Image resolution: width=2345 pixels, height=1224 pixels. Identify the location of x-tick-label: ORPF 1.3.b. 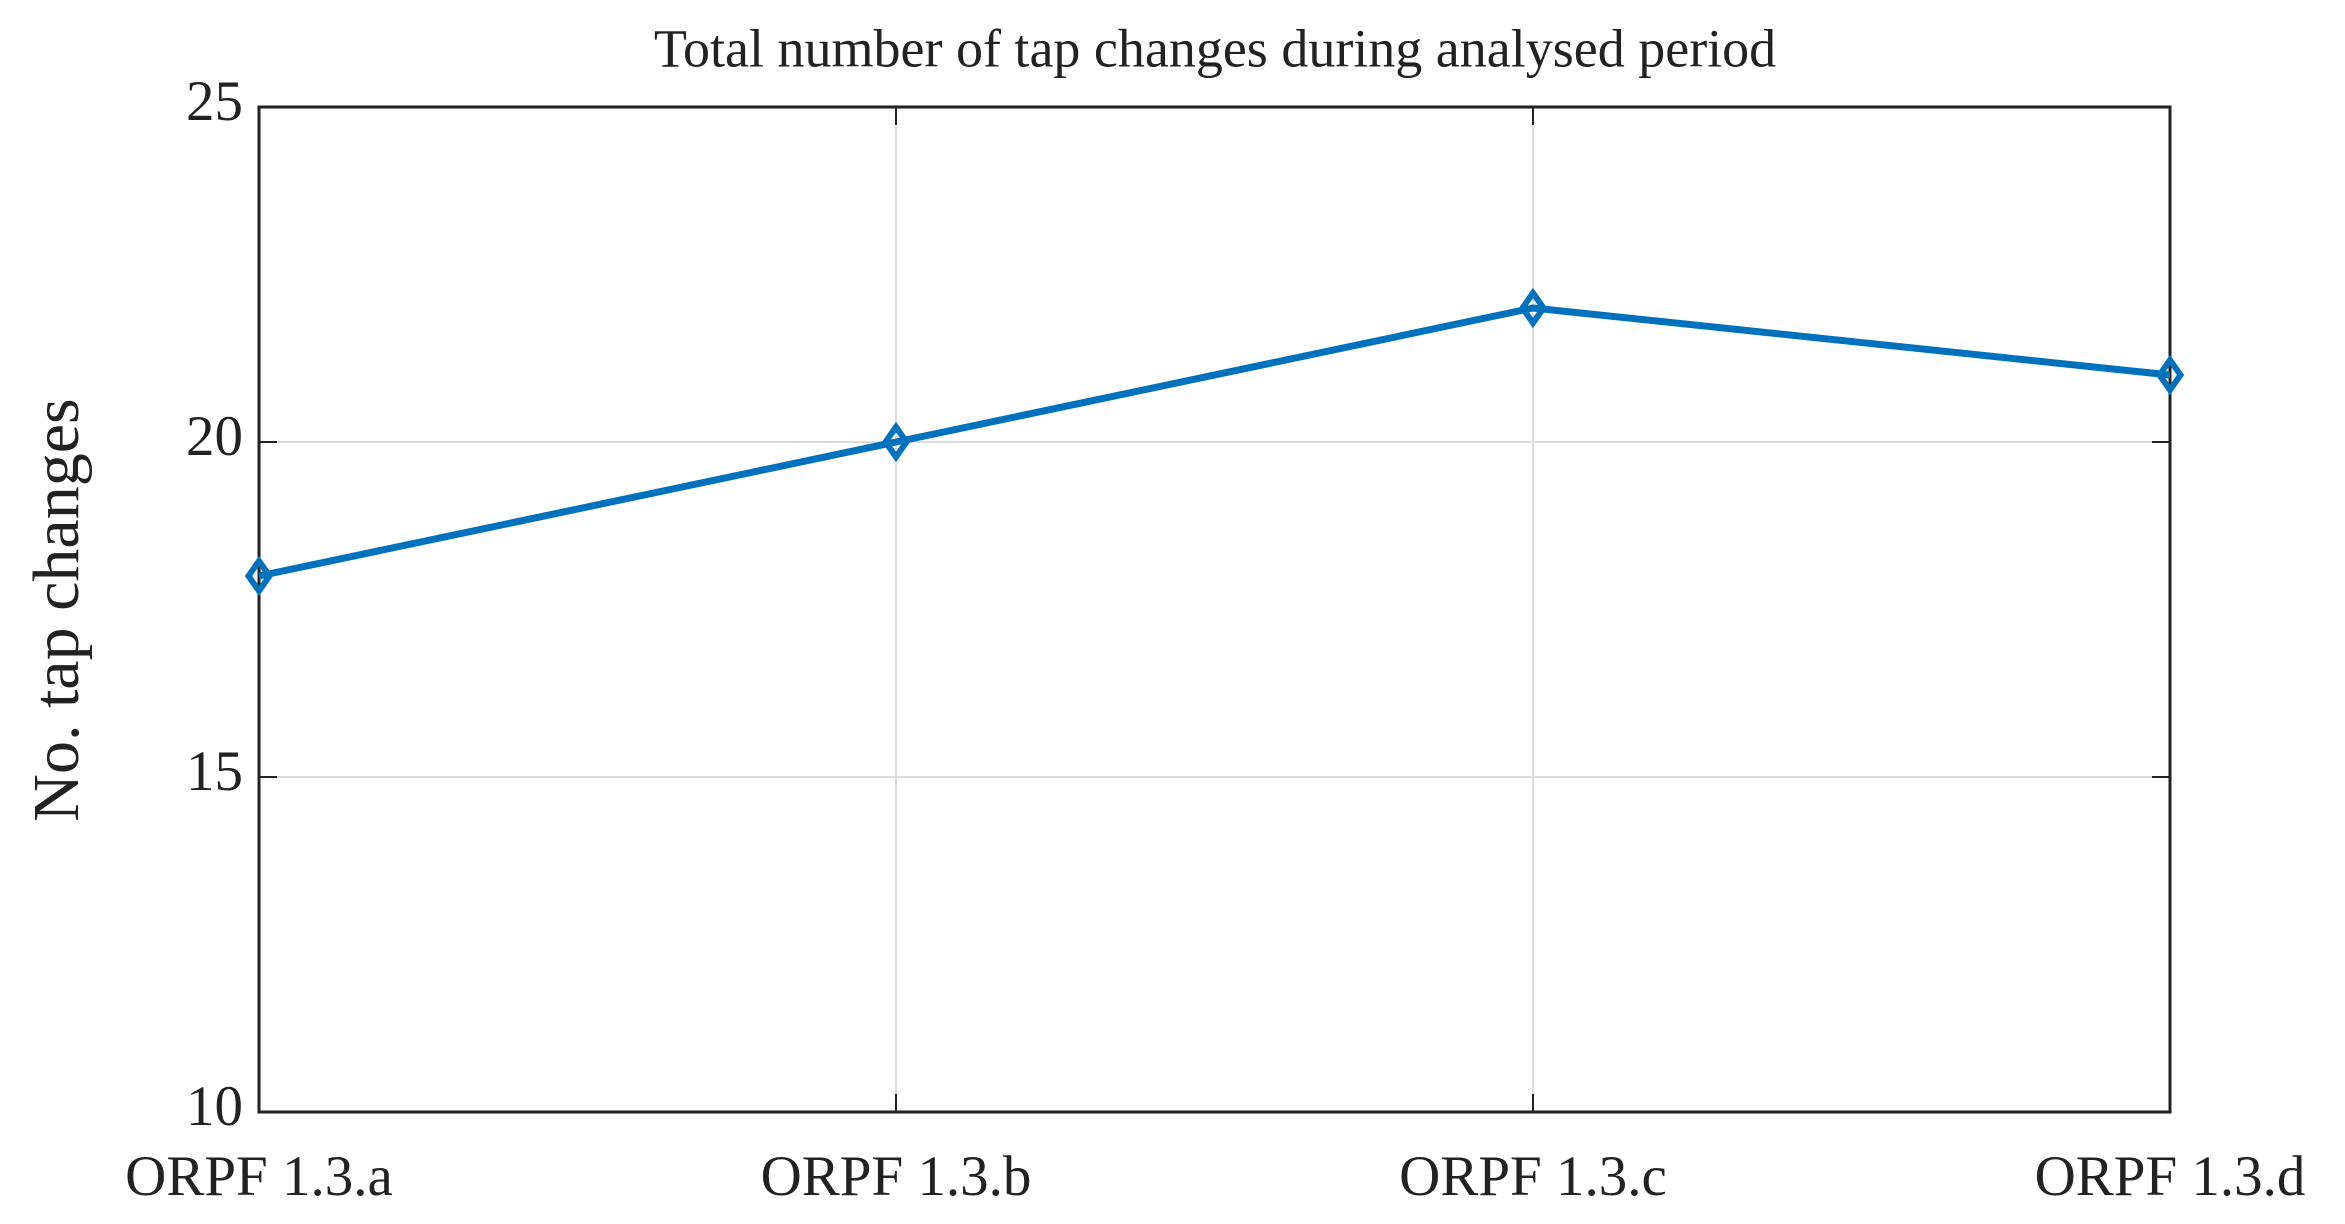
(896, 1176).